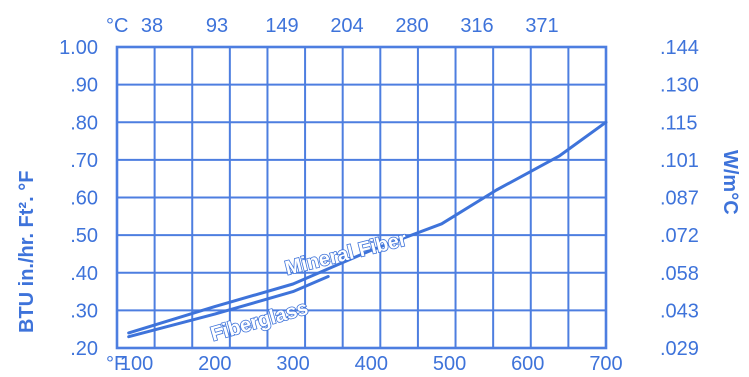 The image size is (749, 377). I want to click on y-tick-label-left: .20, so click(84, 349).